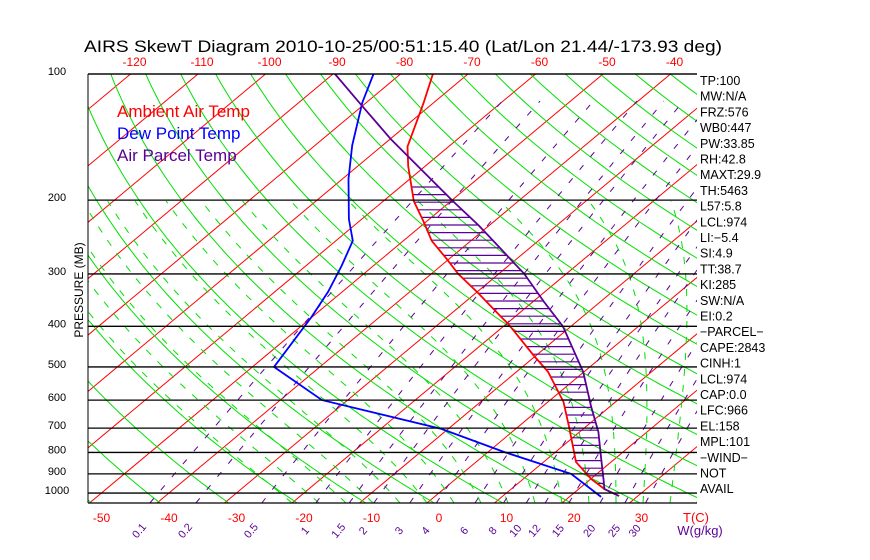  I want to click on sounding-index-item: EI:0.2, so click(716, 317).